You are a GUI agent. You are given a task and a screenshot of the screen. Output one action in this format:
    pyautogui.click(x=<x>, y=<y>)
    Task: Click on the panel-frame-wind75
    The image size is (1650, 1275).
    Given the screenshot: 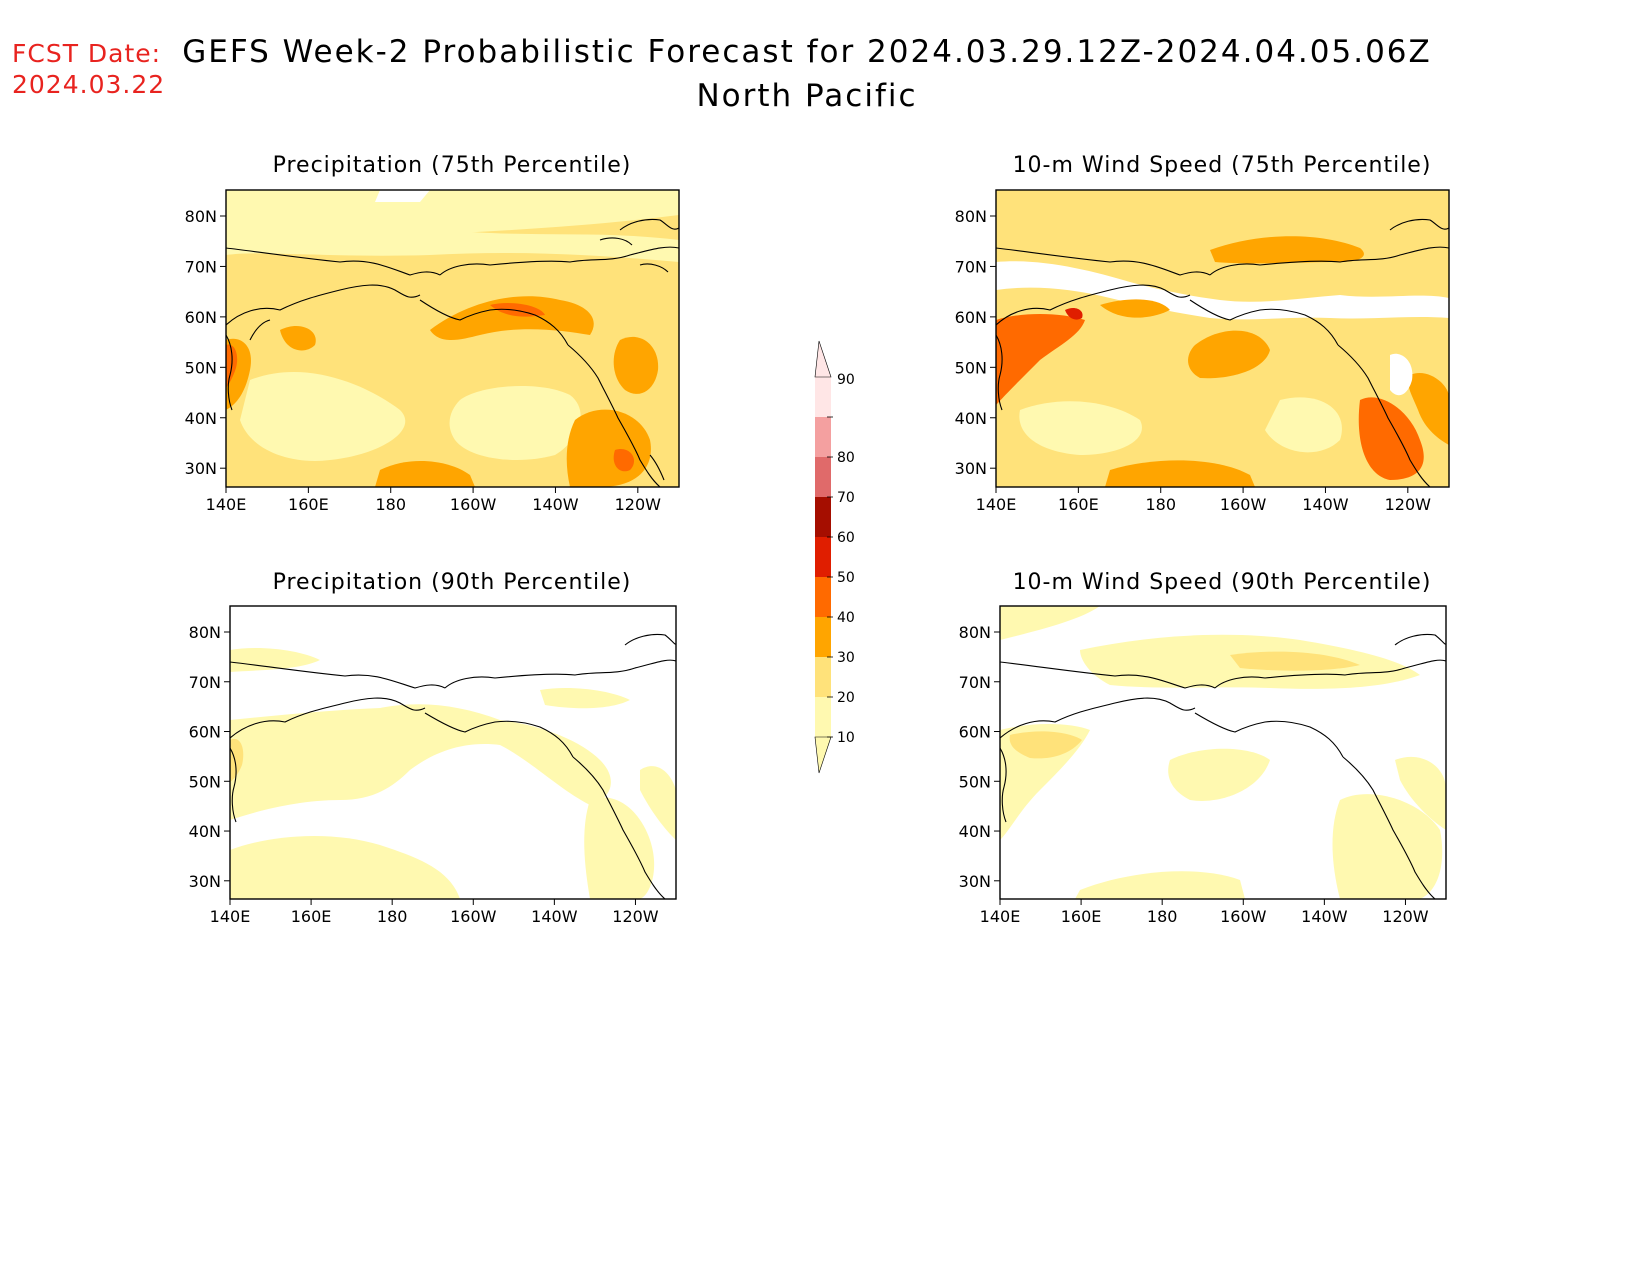 What is the action you would take?
    pyautogui.click(x=1222, y=338)
    